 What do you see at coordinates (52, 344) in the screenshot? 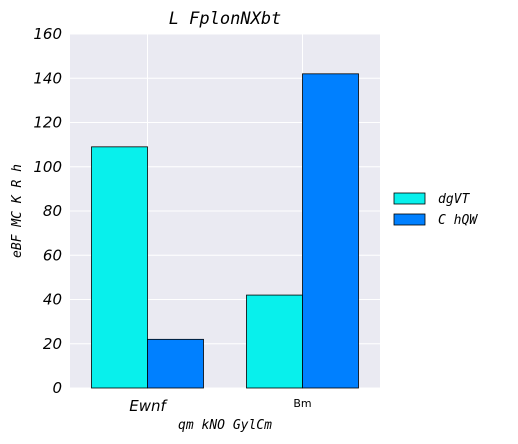
I see `y-tick-label: 20` at bounding box center [52, 344].